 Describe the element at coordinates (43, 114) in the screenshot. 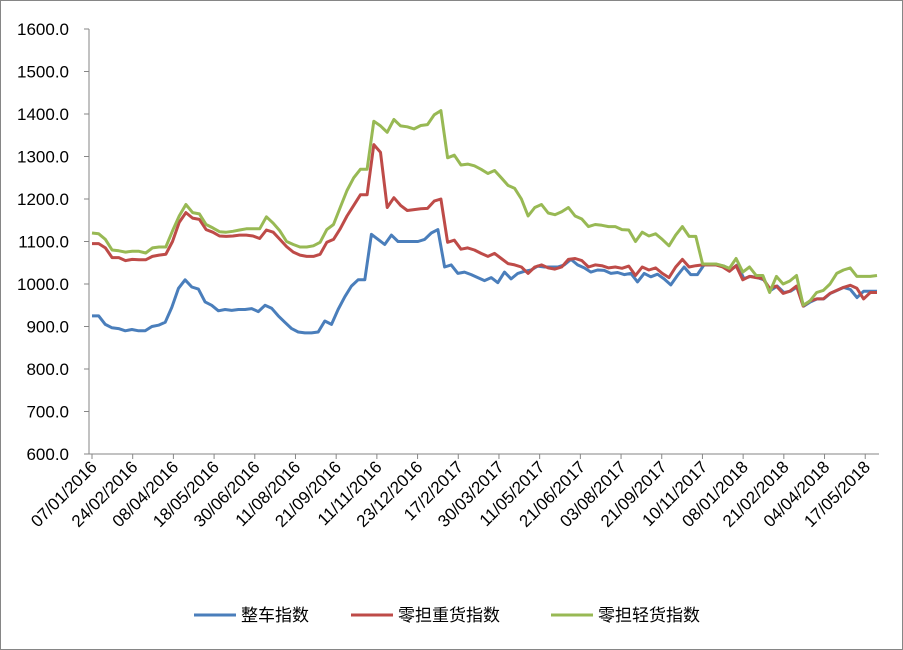

I see `y-tick-label: 1400.0` at that location.